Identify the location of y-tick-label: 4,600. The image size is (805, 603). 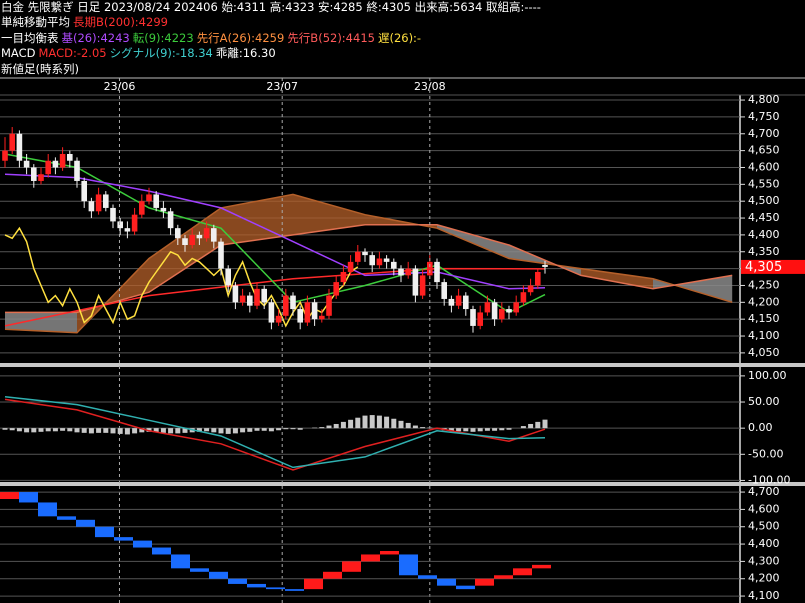
(764, 508).